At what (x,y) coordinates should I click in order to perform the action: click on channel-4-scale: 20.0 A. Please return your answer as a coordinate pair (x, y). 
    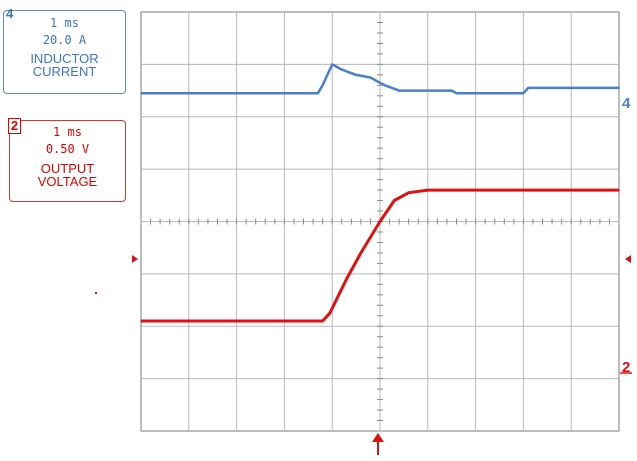
    Looking at the image, I should click on (64, 40).